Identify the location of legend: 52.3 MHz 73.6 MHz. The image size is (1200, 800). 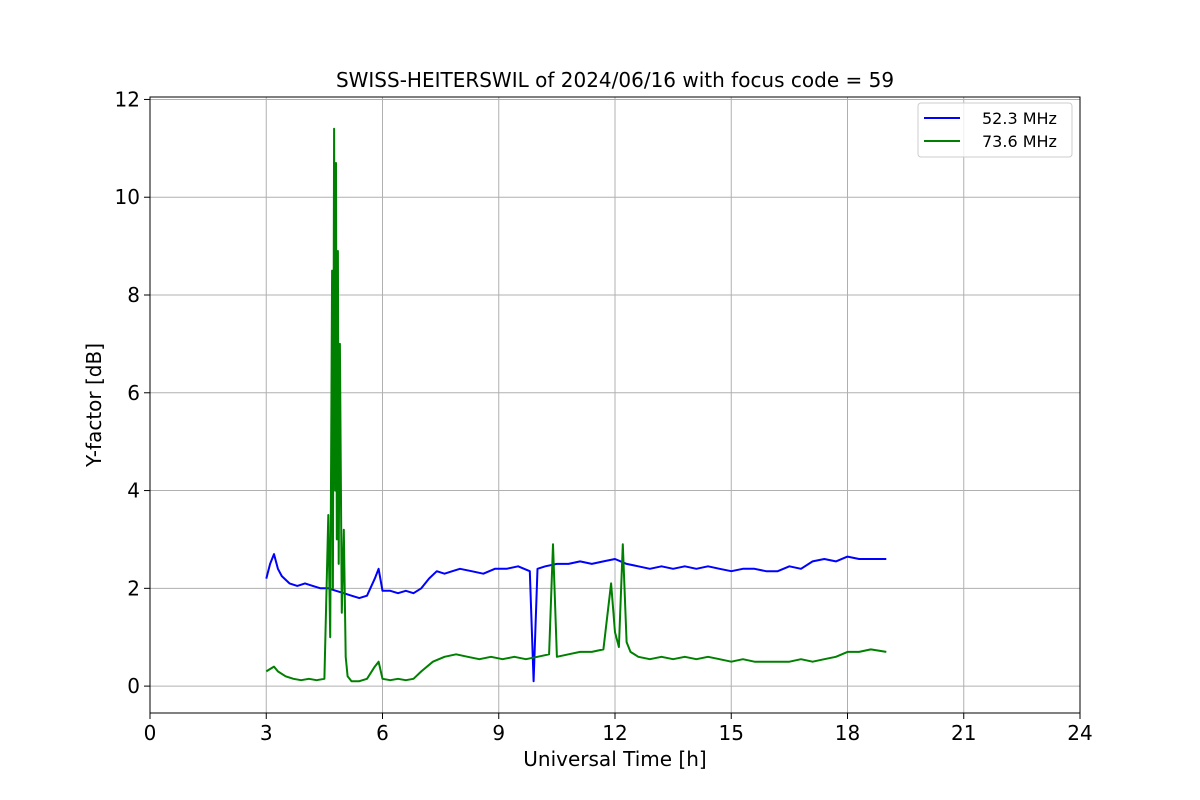
(995, 130).